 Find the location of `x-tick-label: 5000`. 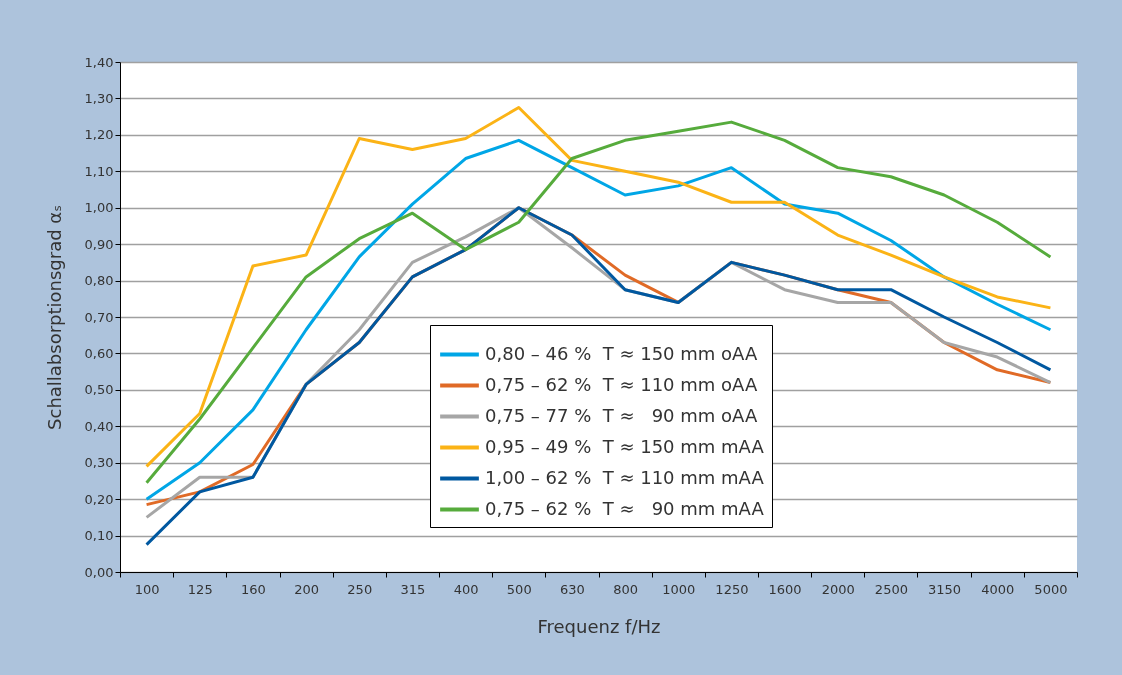

x-tick-label: 5000 is located at coordinates (1051, 589).